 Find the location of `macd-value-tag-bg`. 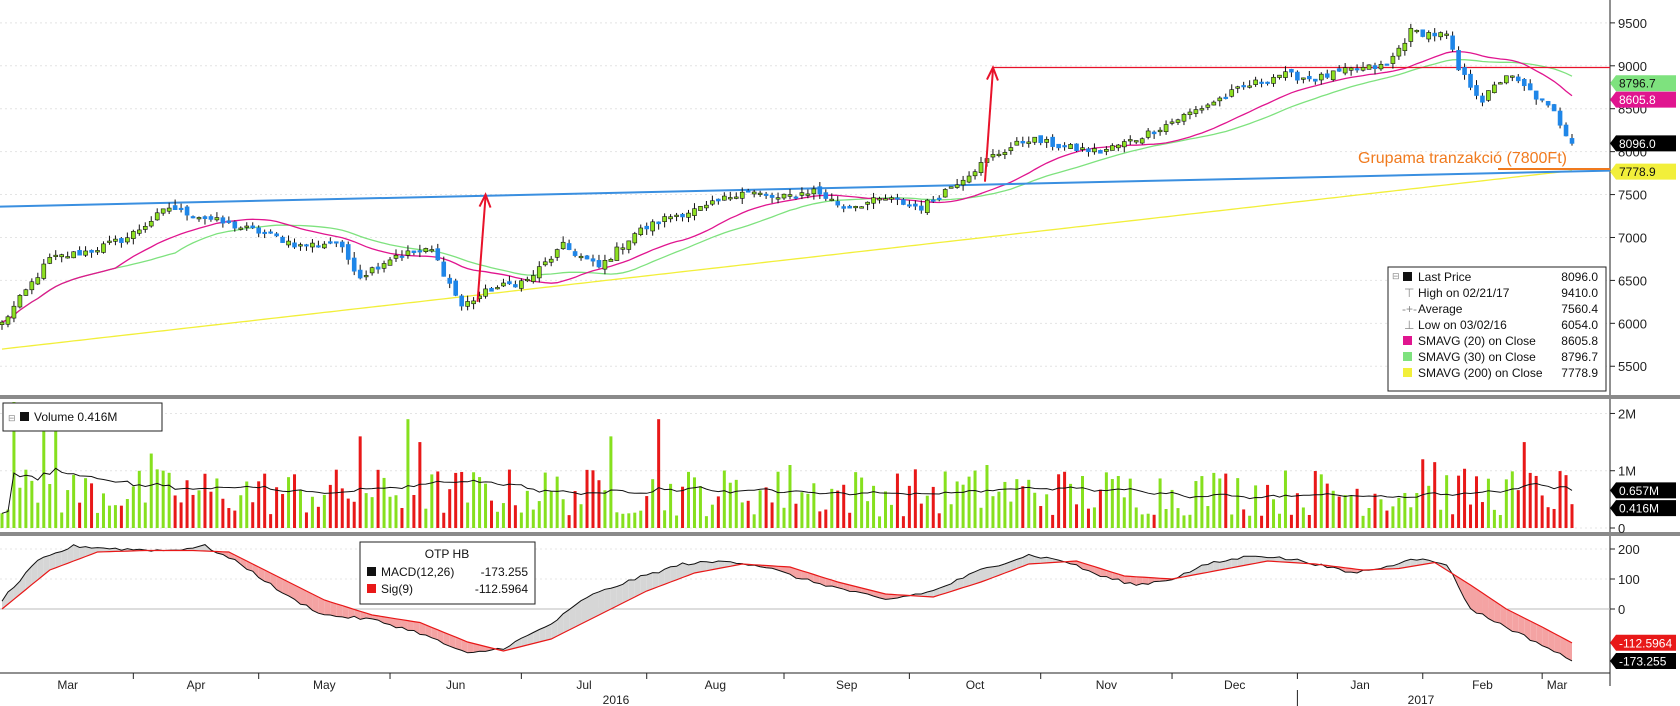

macd-value-tag-bg is located at coordinates (1643, 660).